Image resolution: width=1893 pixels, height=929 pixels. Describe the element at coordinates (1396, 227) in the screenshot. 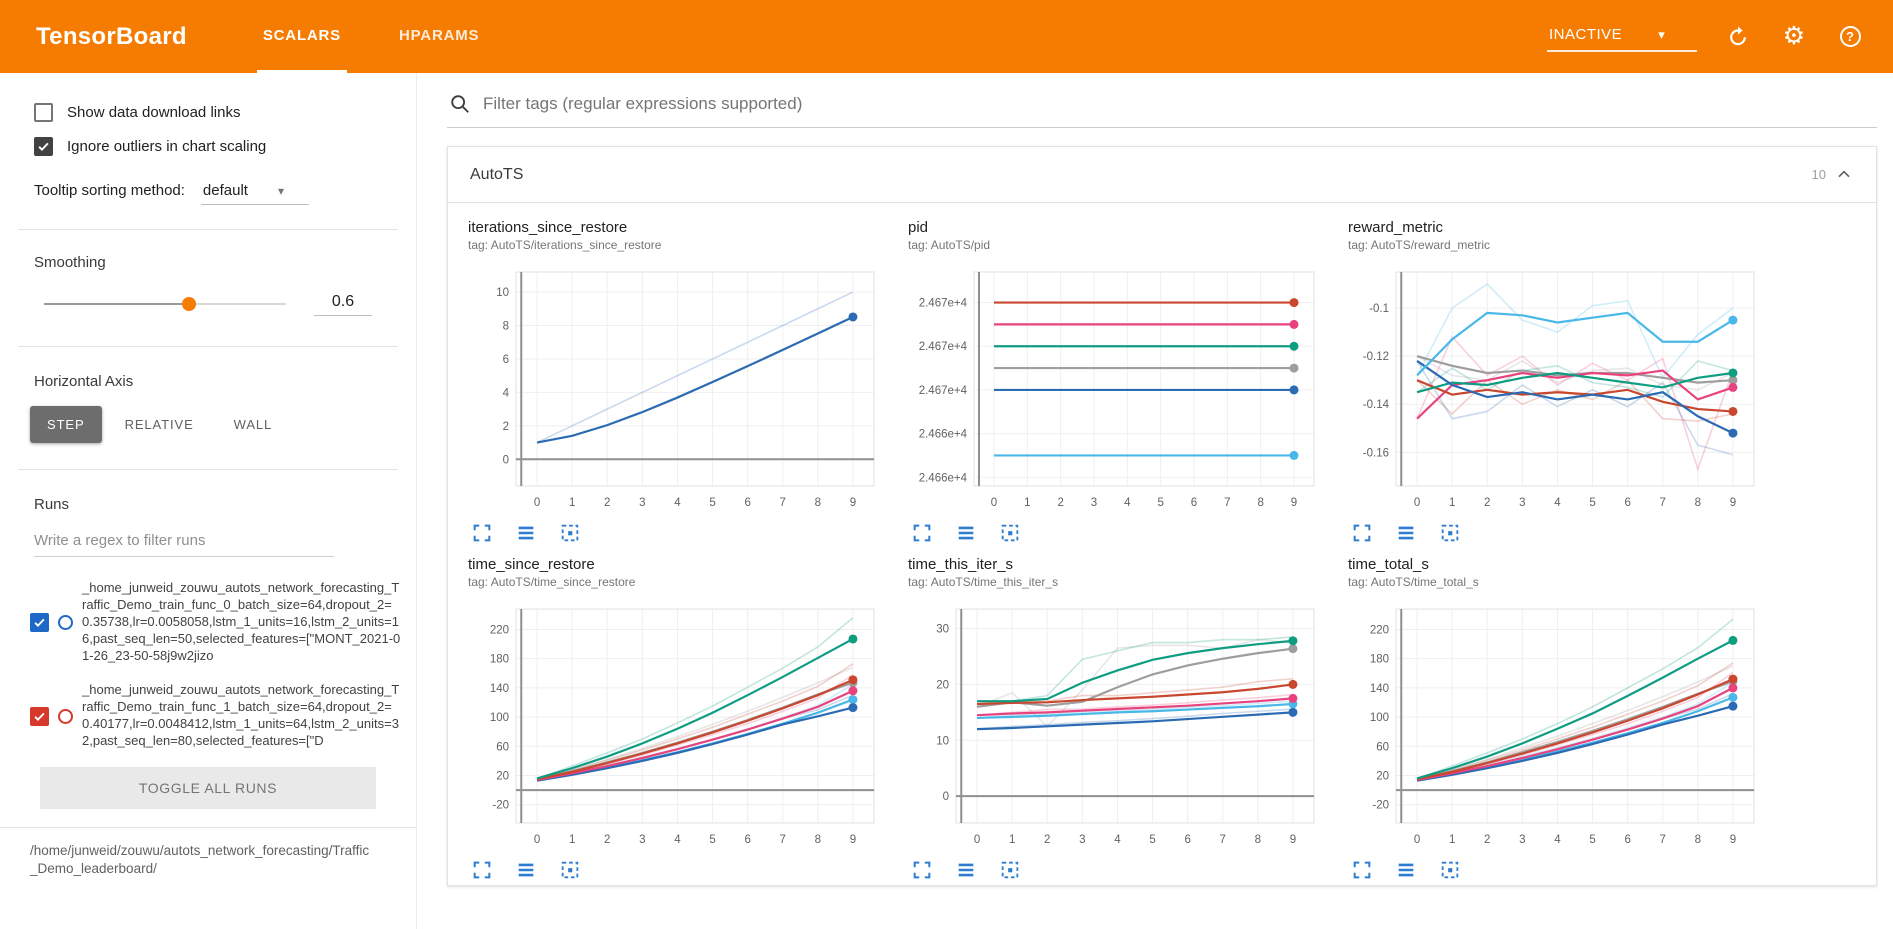

I see `chart-title: reward_metric` at that location.